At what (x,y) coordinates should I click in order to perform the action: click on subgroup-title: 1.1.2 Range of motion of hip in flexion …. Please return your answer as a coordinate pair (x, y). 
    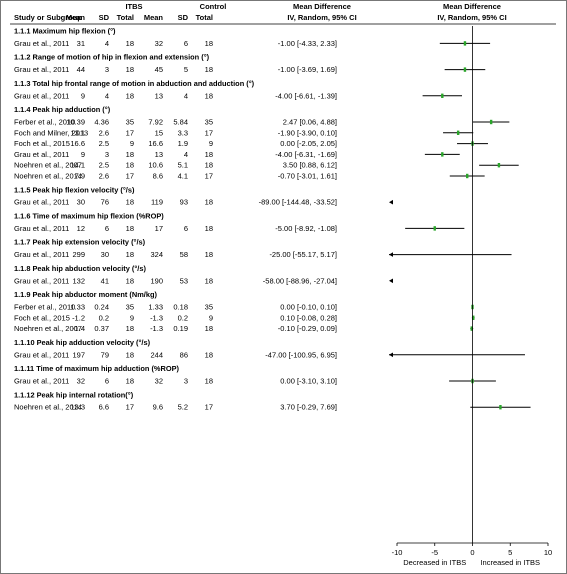
    Looking at the image, I should click on (112, 57).